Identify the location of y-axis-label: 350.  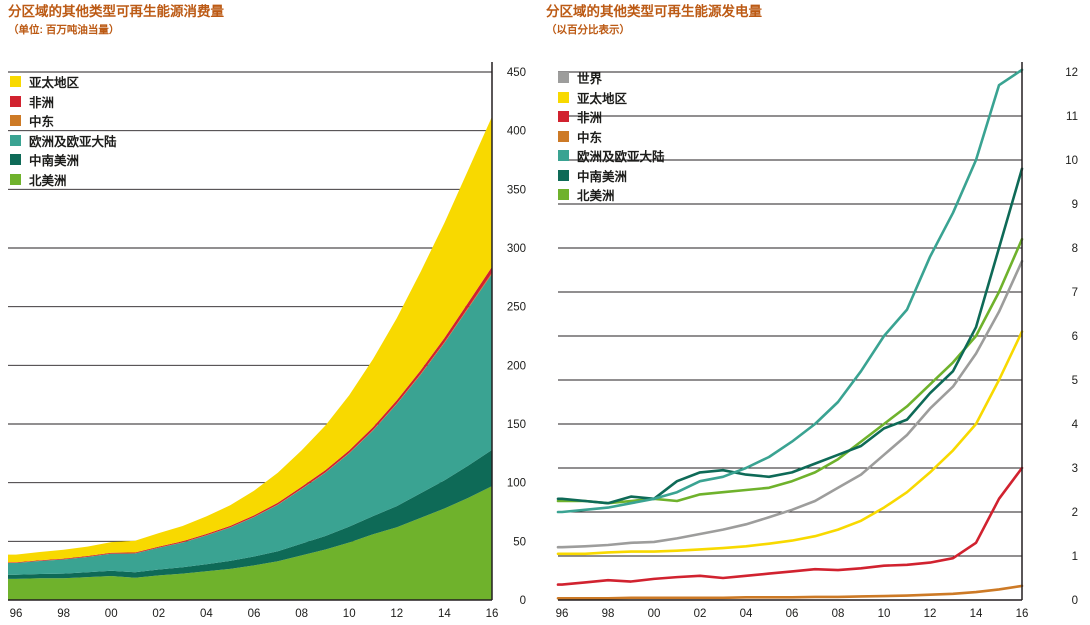
(516, 190).